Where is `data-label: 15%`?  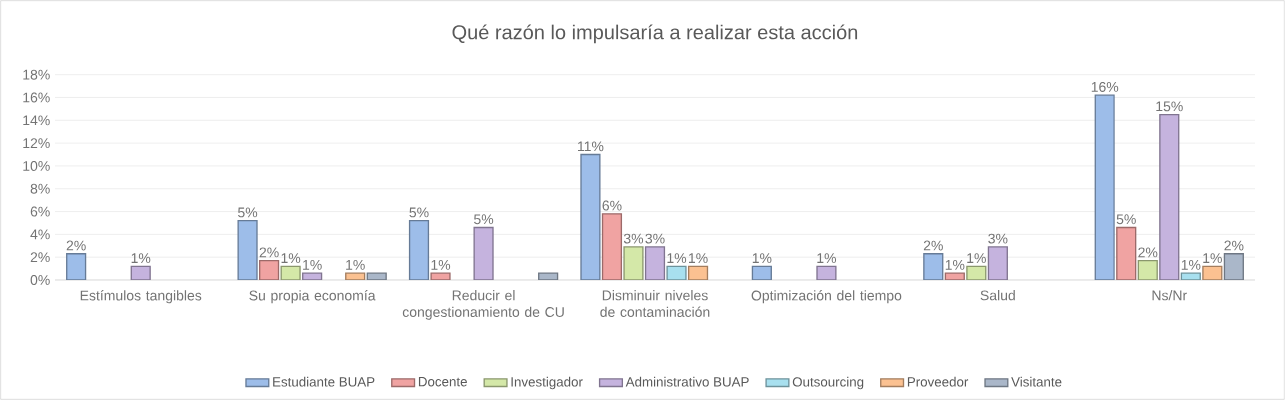 data-label: 15% is located at coordinates (1169, 106).